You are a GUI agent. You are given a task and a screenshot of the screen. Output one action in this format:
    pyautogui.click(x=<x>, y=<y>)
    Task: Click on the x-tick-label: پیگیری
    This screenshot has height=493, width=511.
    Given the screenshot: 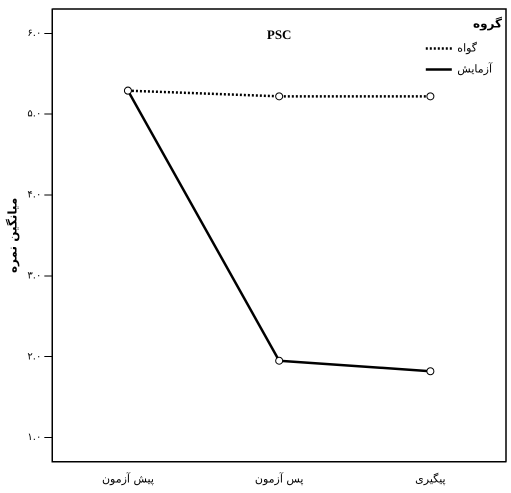 What is the action you would take?
    pyautogui.click(x=430, y=479)
    